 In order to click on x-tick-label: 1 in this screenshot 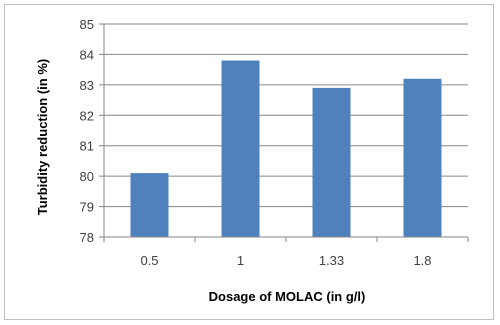, I will do `click(240, 260)`.